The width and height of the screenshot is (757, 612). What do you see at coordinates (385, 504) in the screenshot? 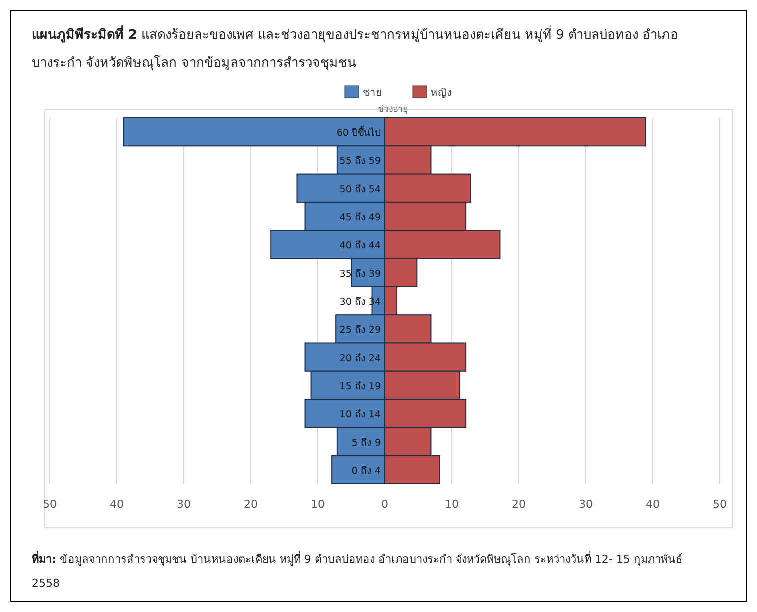
I see `x-tick-label: 0` at bounding box center [385, 504].